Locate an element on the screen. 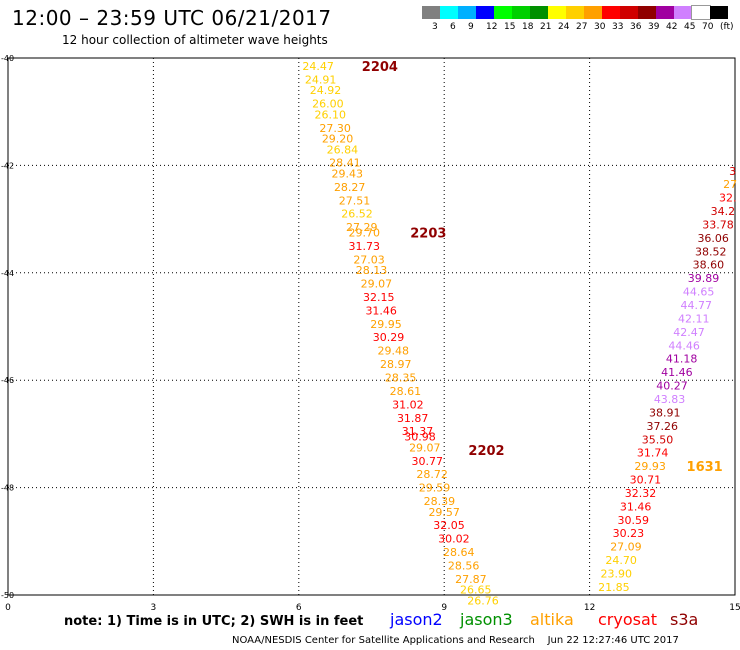 The width and height of the screenshot is (740, 650). x-tick-label: 3 is located at coordinates (154, 608).